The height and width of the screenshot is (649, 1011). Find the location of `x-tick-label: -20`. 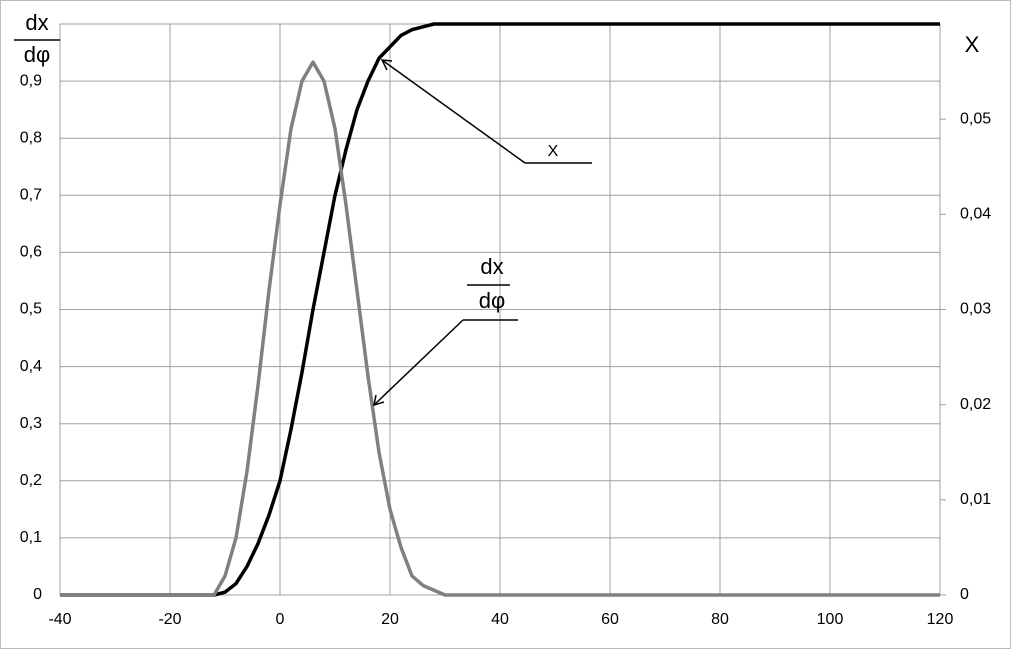

x-tick-label: -20 is located at coordinates (169, 619).